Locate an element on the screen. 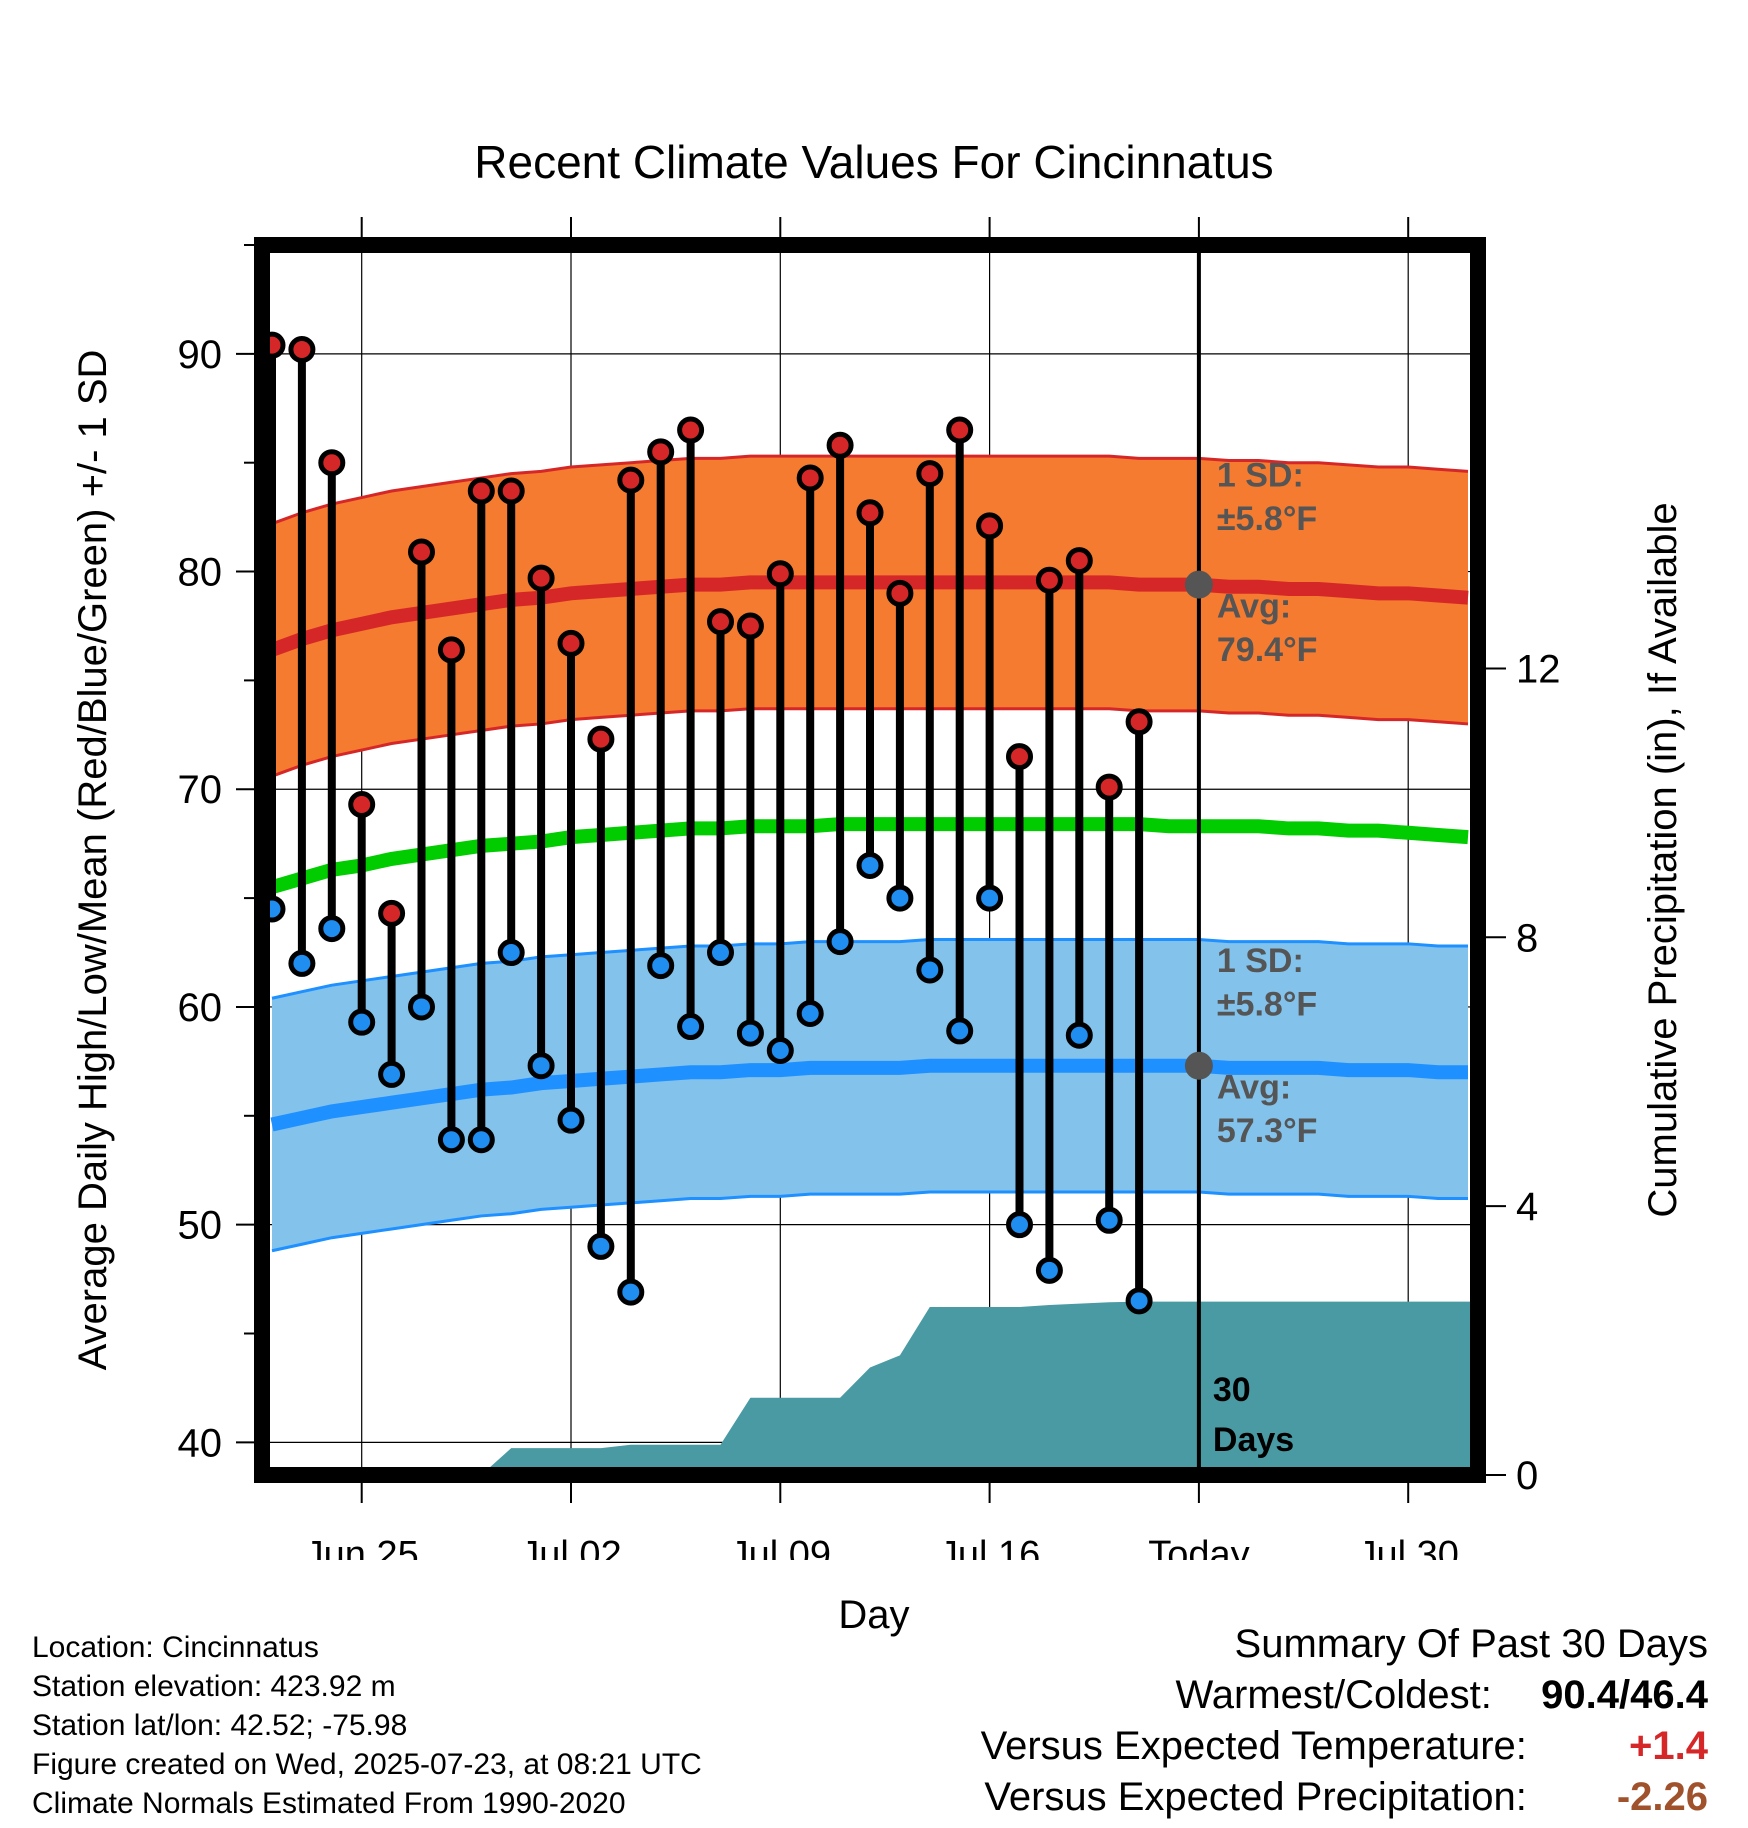 Image resolution: width=1748 pixels, height=1828 pixels. high-avg-label: Avg: is located at coordinates (1254, 606).